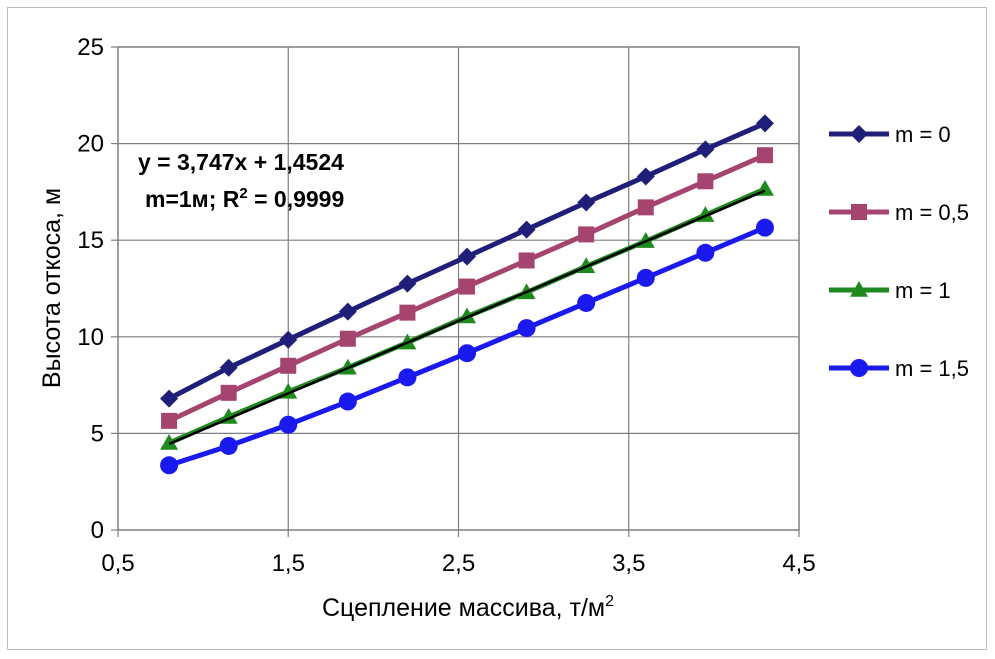 Image resolution: width=995 pixels, height=659 pixels. I want to click on legend-label: m = 0,5, so click(932, 212).